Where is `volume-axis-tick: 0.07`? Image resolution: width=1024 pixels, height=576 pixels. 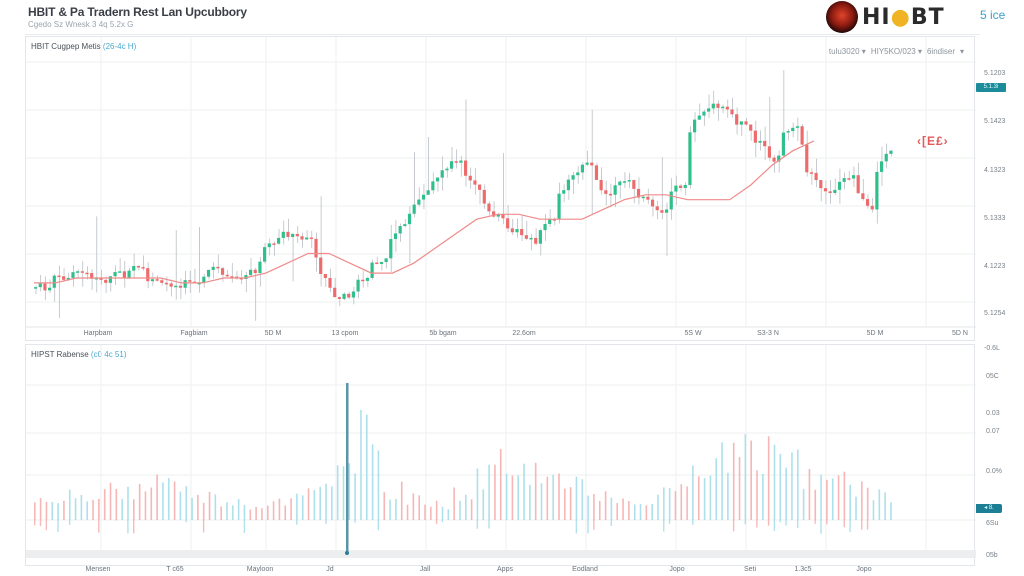
volume-axis-tick: 0.07 is located at coordinates (993, 431).